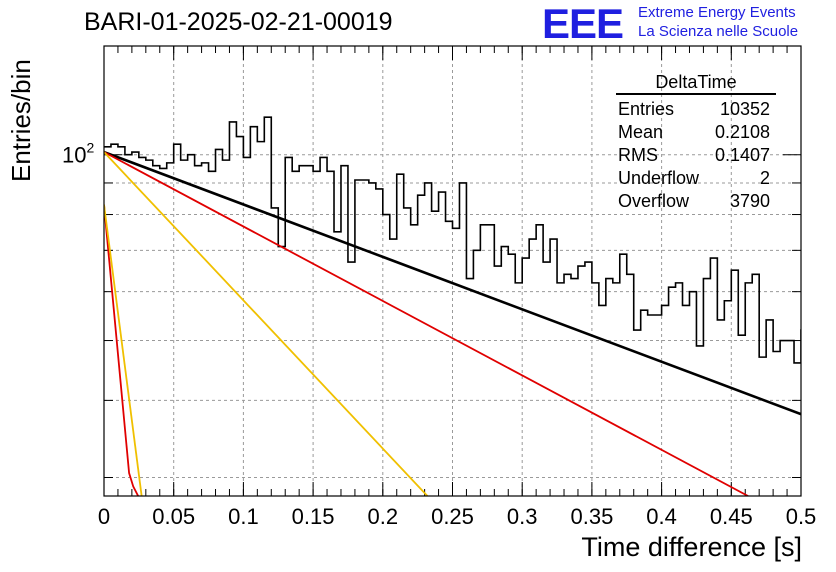 Image resolution: width=836 pixels, height=572 pixels. I want to click on x-axis-label: Time difference [s], so click(691, 547).